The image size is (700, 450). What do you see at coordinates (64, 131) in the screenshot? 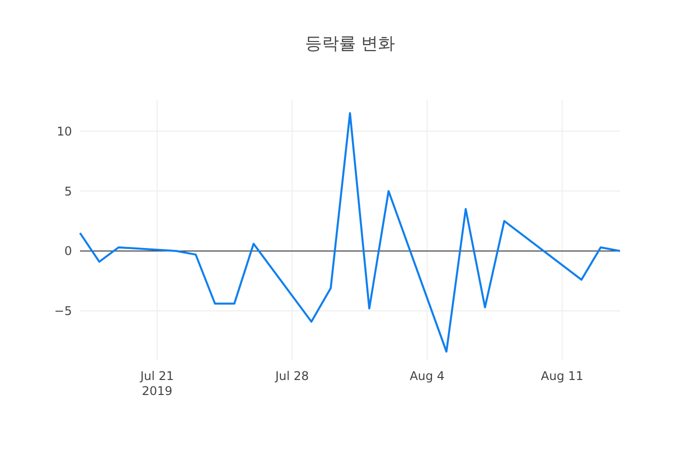
I see `y-tick-label: 10` at bounding box center [64, 131].